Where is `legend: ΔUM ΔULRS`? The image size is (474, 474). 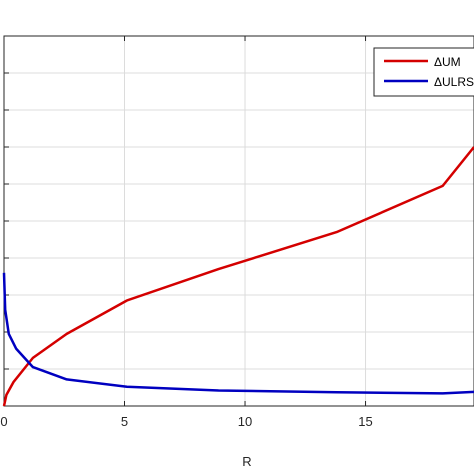 legend: ΔUM ΔULRS is located at coordinates (423, 72).